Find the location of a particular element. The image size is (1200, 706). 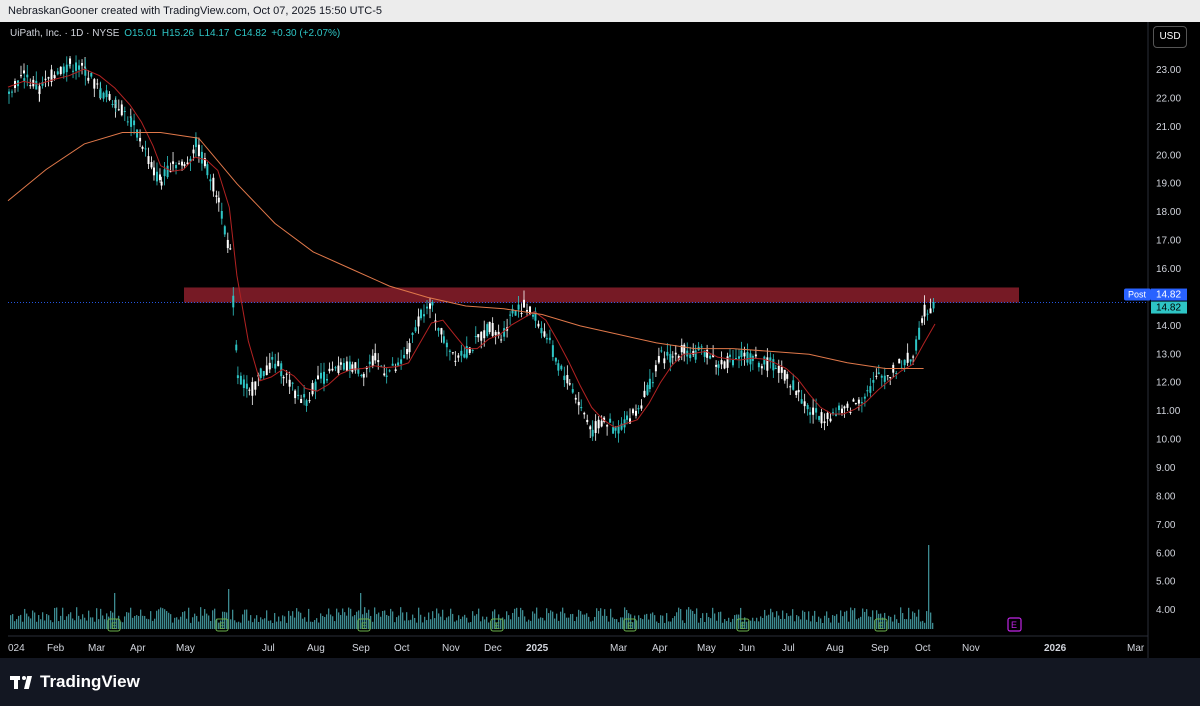

currency-button: USD is located at coordinates (1170, 37).